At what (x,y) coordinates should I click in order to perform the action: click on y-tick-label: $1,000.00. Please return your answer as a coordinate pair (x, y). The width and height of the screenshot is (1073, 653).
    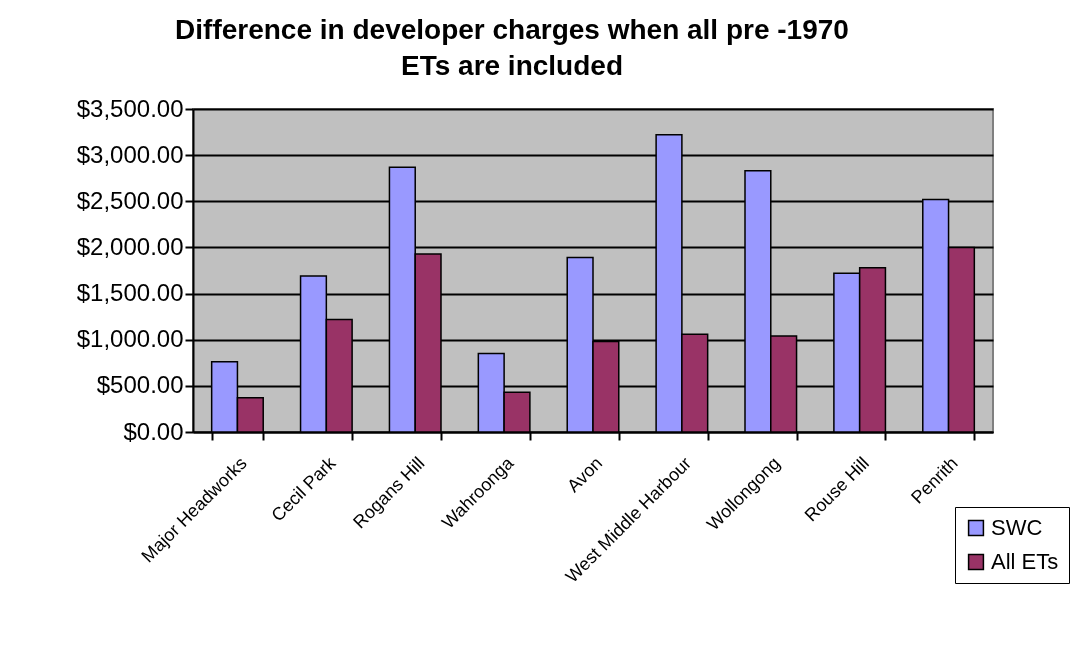
    Looking at the image, I should click on (130, 339).